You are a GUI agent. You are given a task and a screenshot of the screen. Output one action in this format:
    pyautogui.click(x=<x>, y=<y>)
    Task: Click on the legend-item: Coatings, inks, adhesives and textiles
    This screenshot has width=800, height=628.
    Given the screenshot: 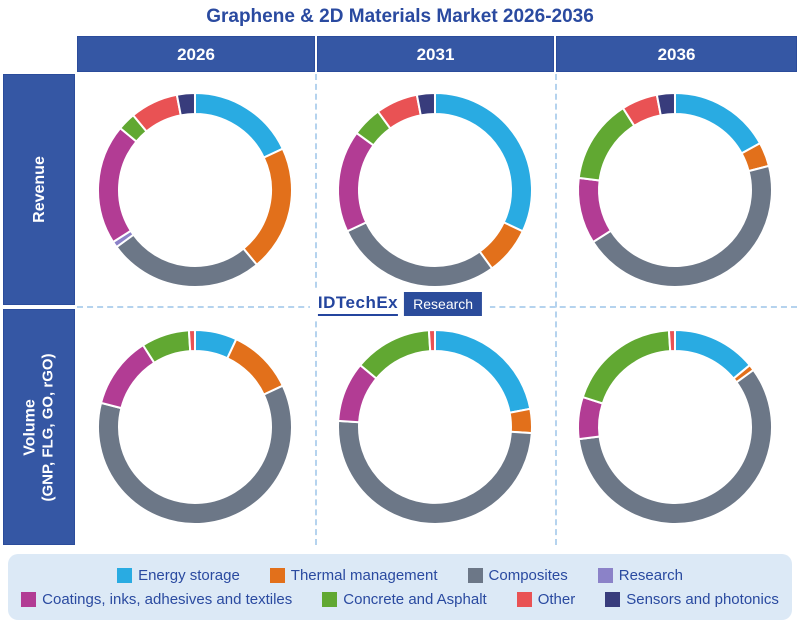 What is the action you would take?
    pyautogui.click(x=156, y=599)
    